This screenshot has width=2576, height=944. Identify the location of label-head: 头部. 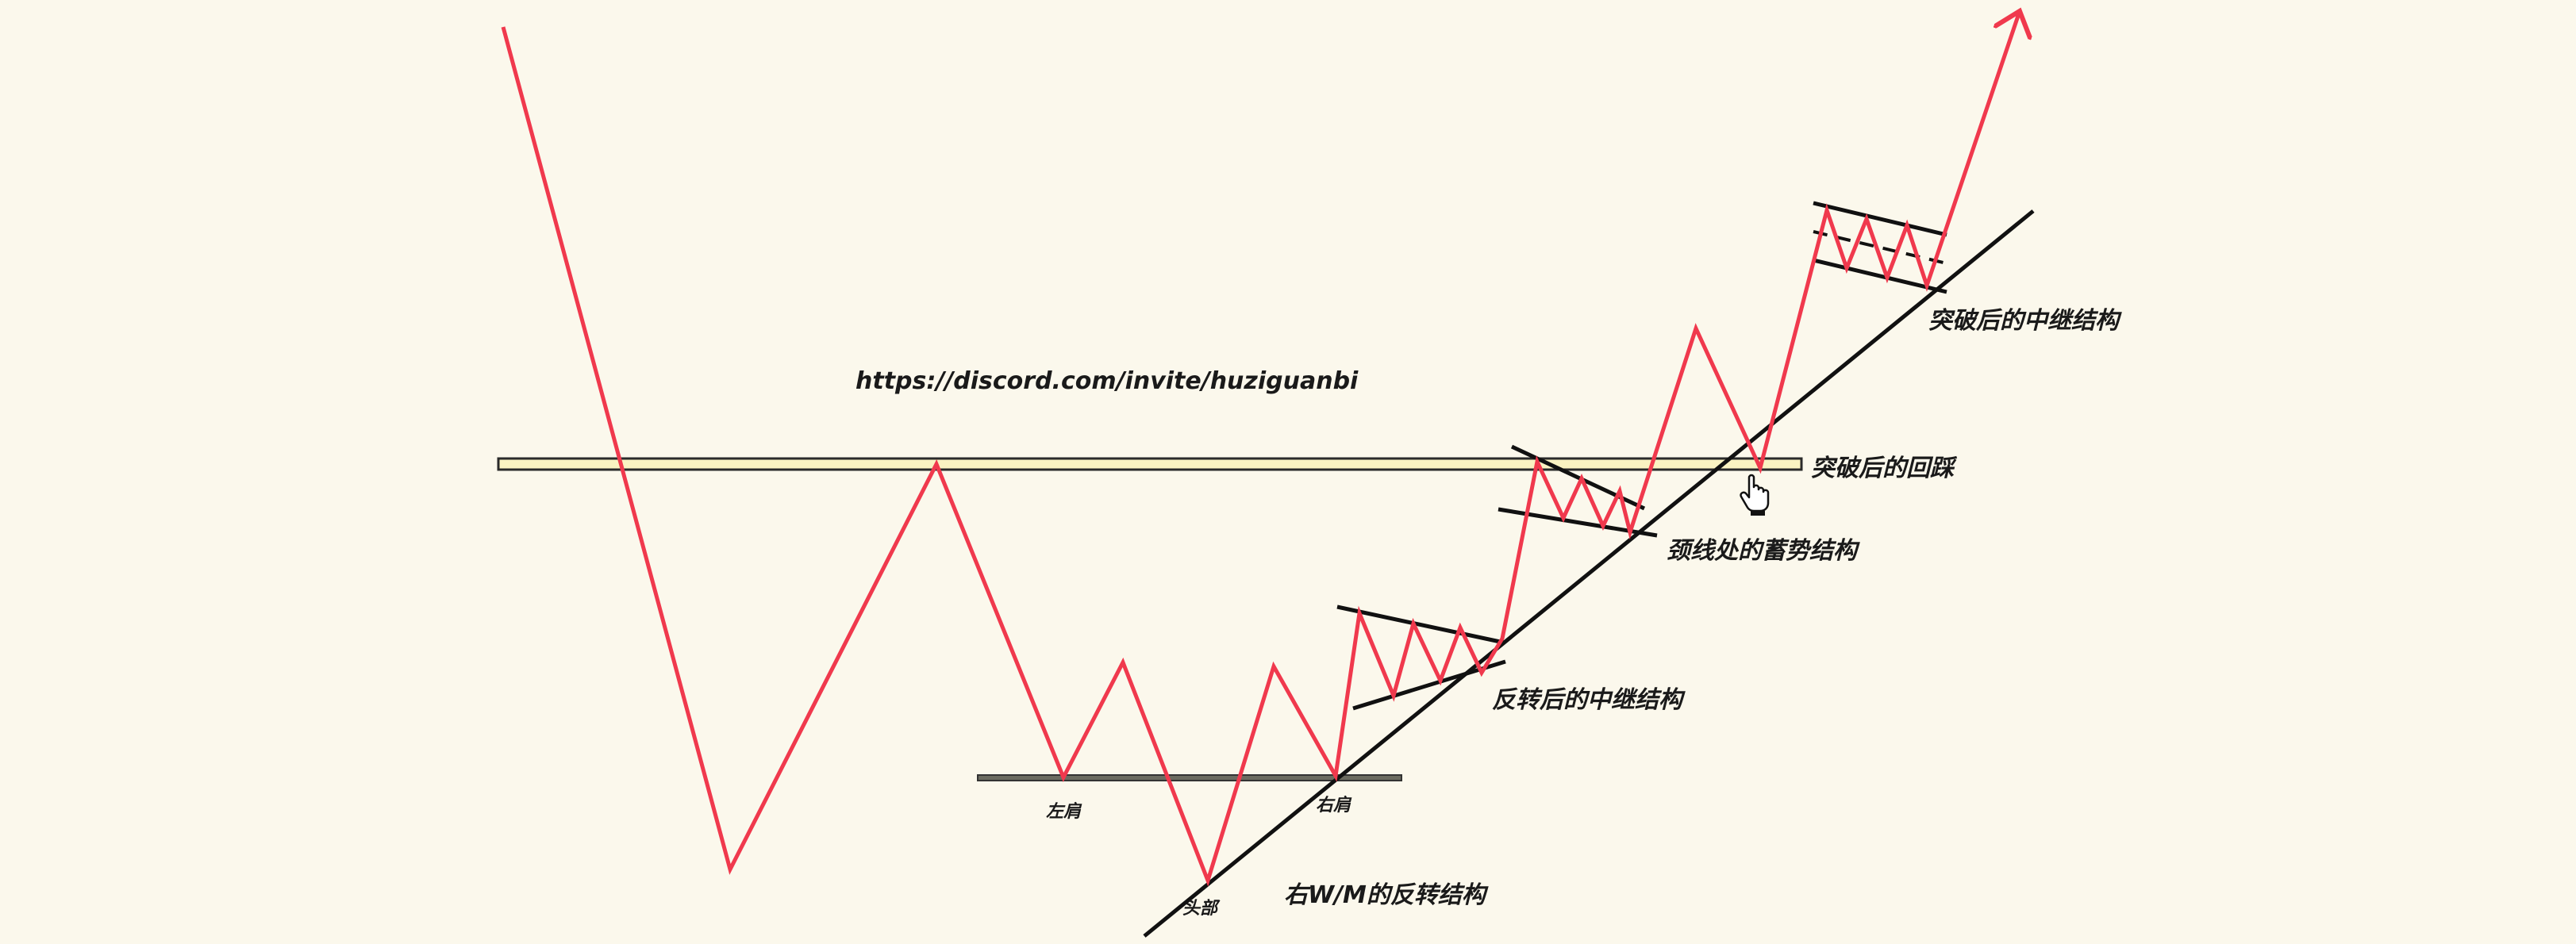
(1201, 908).